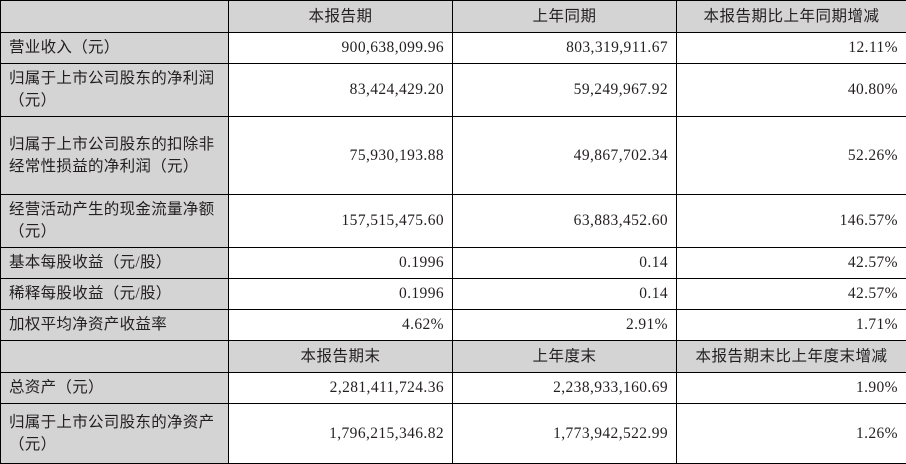  What do you see at coordinates (341, 325) in the screenshot?
I see `value-weighted-roe-current: 4.62%` at bounding box center [341, 325].